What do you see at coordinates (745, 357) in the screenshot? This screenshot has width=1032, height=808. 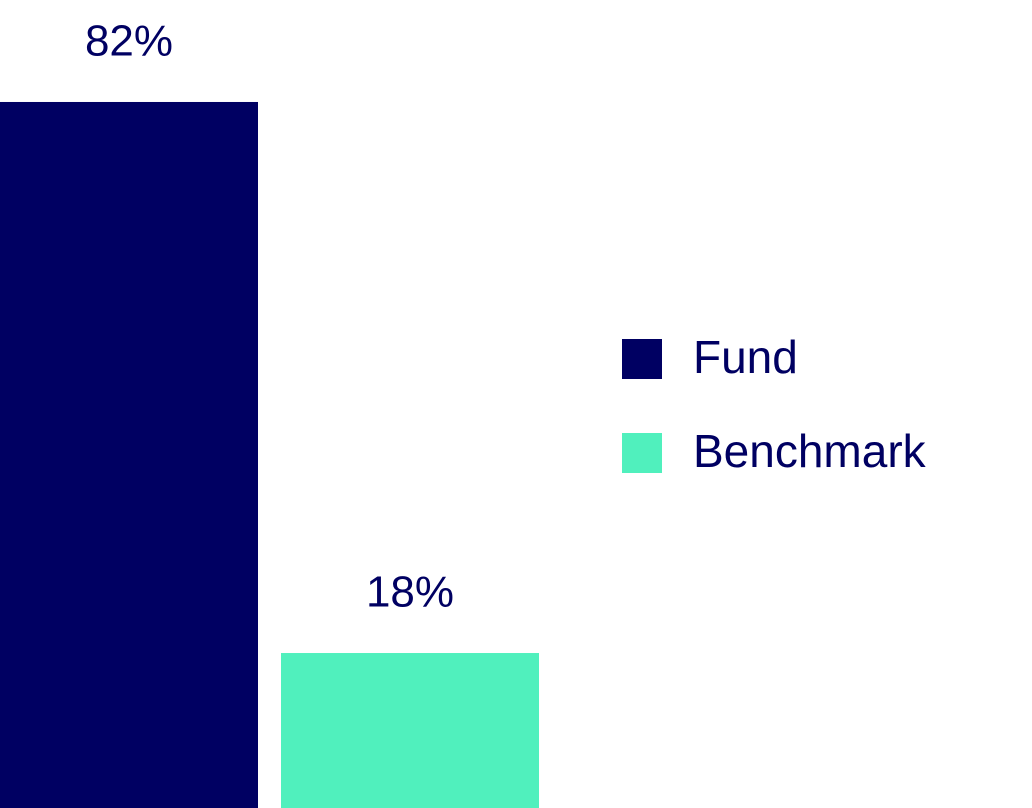 I see `legend-label: Fund` at bounding box center [745, 357].